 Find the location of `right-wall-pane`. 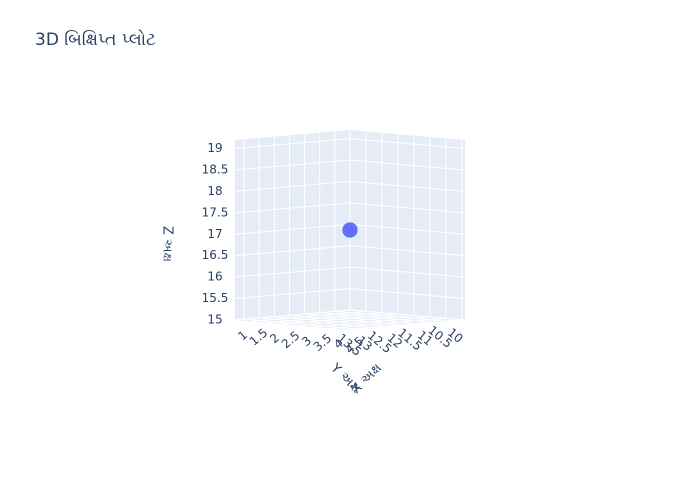

right-wall-pane is located at coordinates (407, 225).